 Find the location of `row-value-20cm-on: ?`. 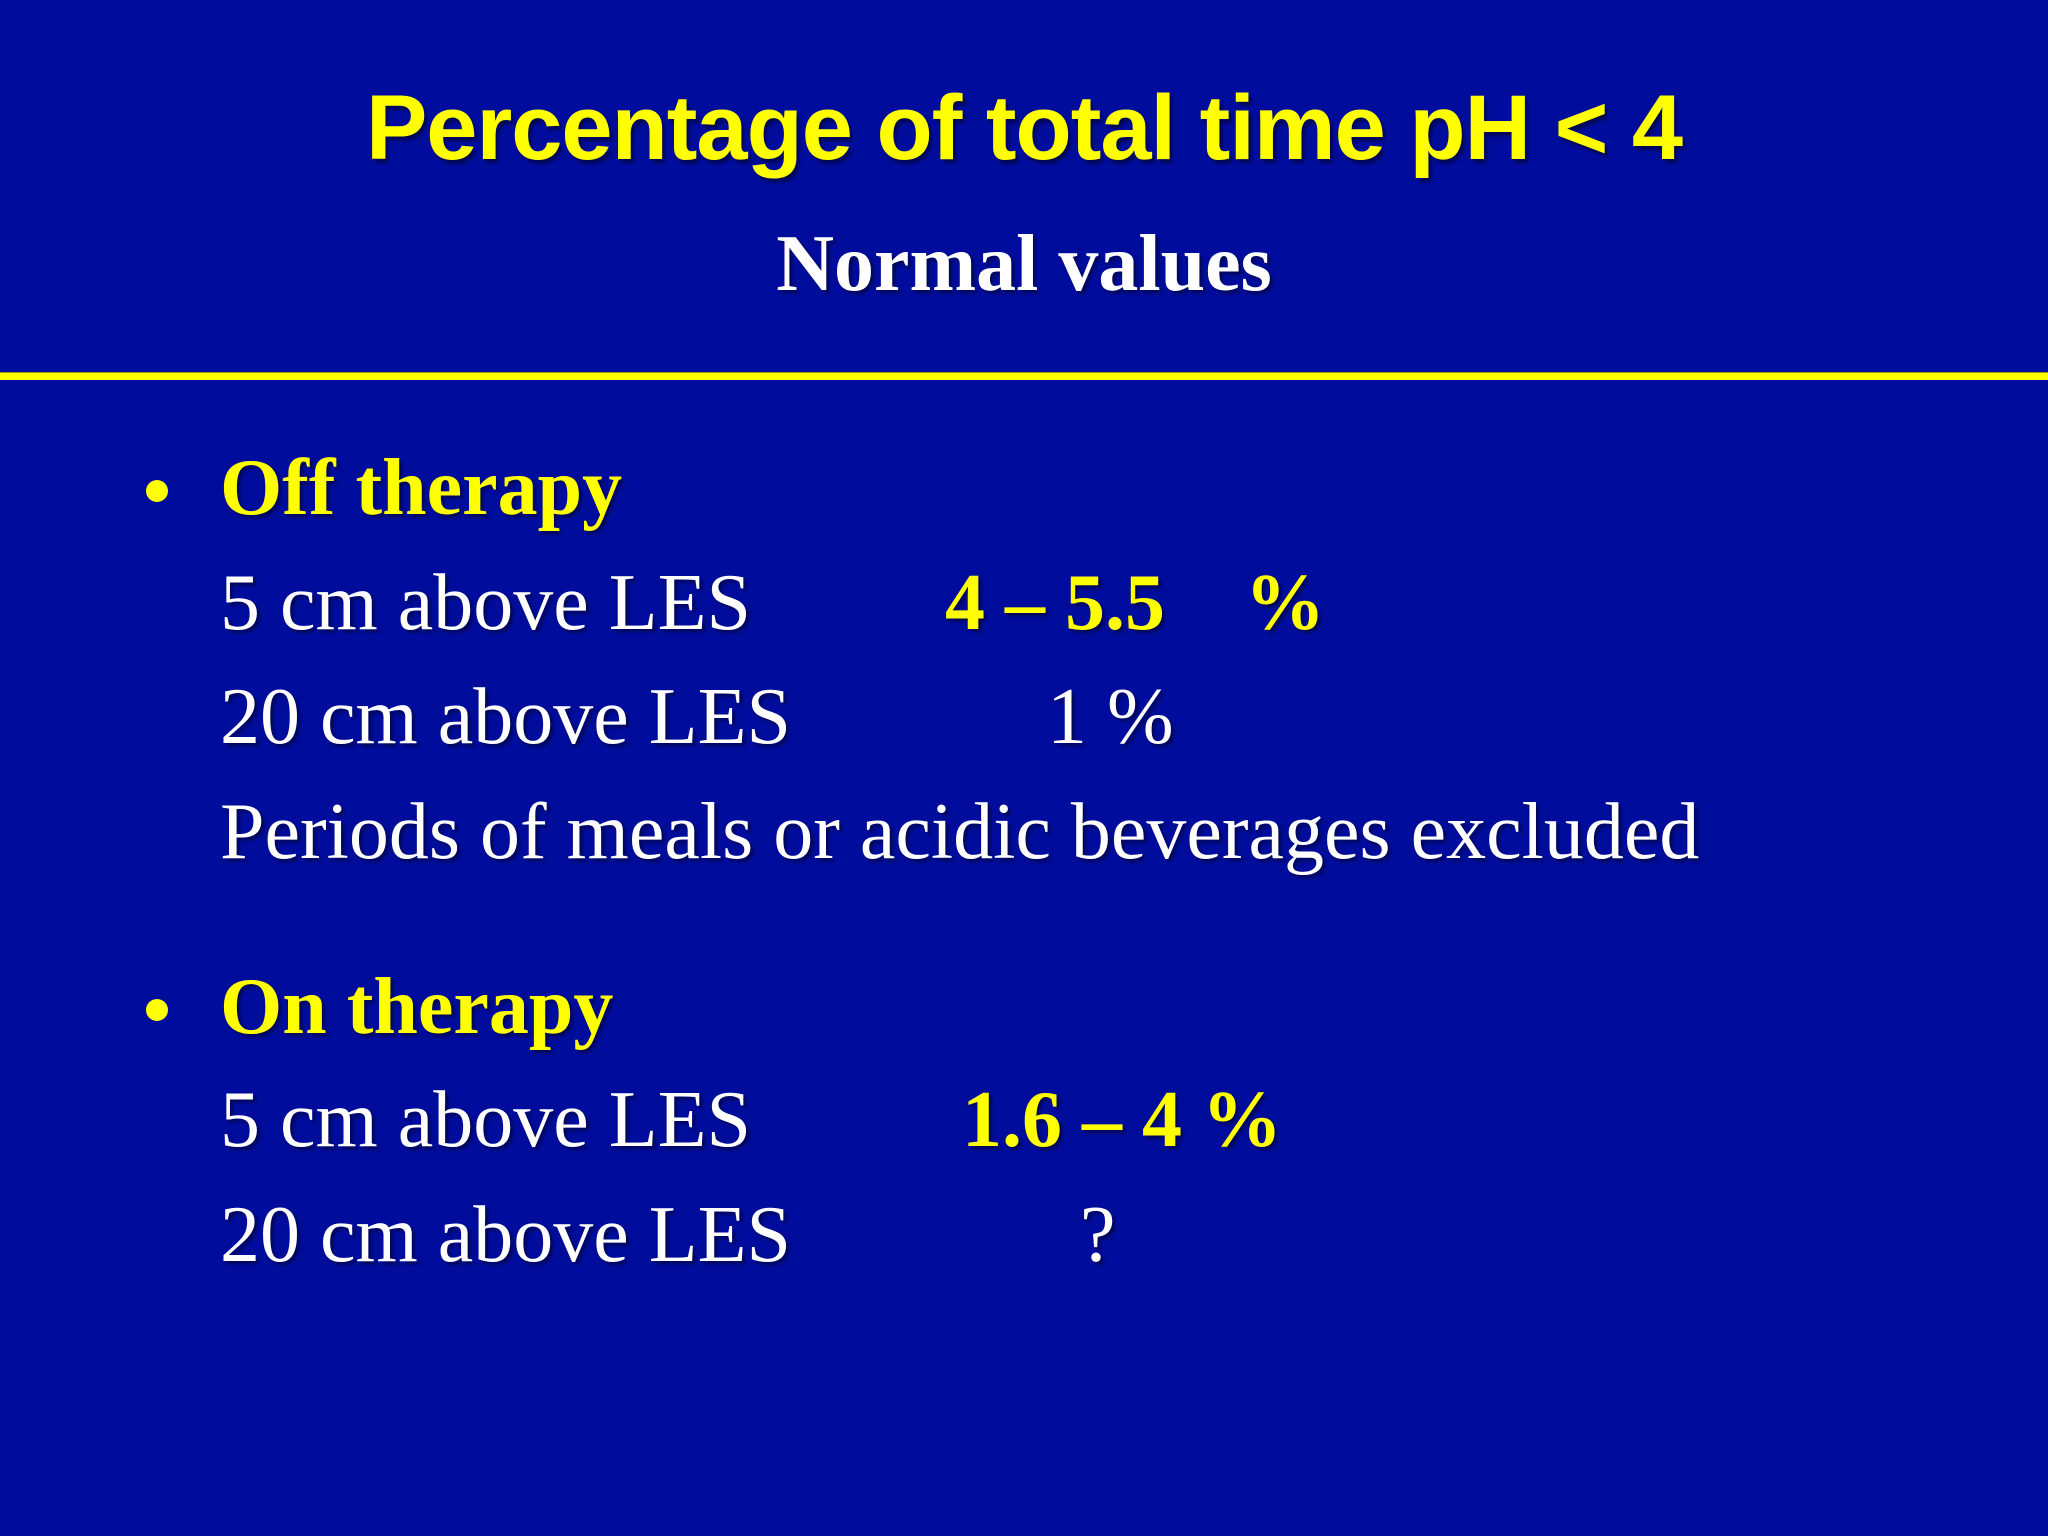

row-value-20cm-on: ? is located at coordinates (1098, 1235).